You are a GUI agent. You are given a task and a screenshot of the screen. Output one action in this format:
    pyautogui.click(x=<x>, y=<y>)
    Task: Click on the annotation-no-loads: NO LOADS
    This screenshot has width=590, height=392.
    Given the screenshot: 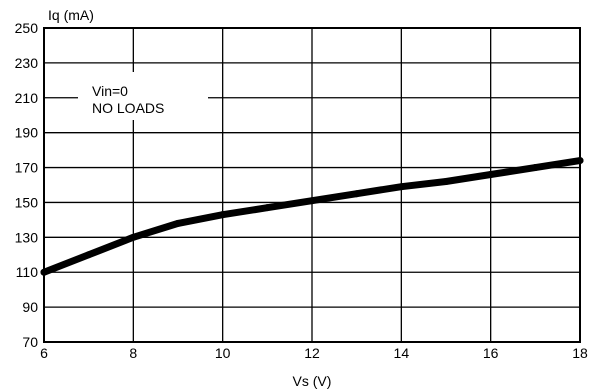 What is the action you would take?
    pyautogui.click(x=128, y=108)
    